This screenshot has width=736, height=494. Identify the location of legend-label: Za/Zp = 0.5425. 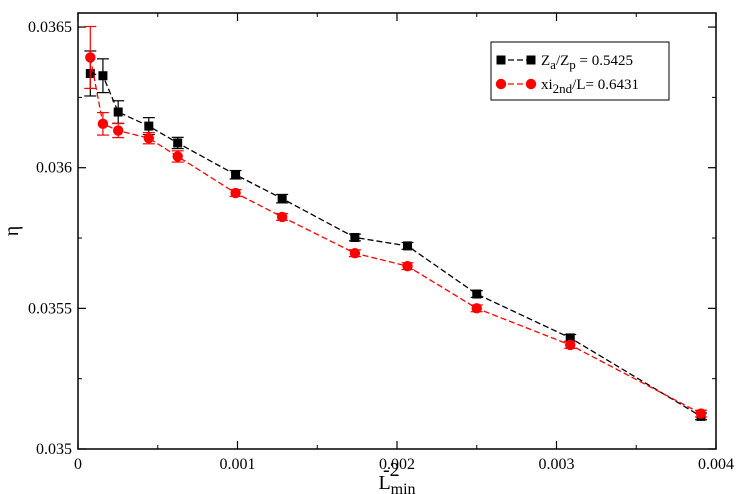
(587, 62).